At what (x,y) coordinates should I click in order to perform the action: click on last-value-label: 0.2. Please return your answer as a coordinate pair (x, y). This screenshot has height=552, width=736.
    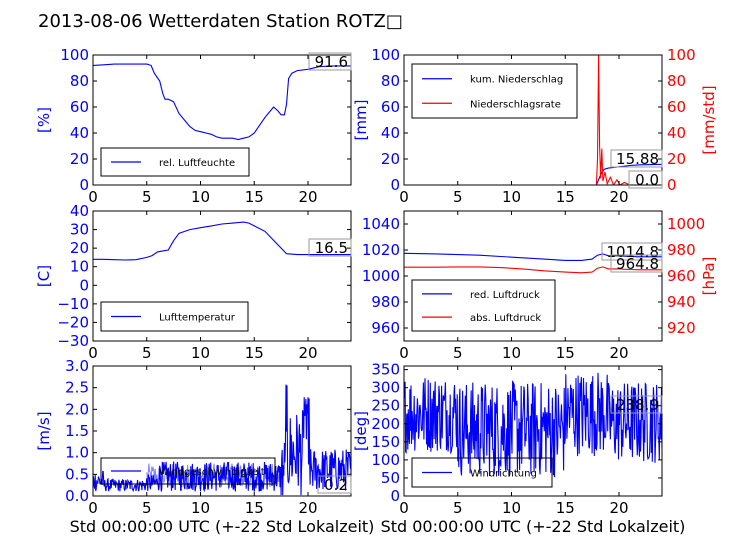
    Looking at the image, I should click on (336, 485).